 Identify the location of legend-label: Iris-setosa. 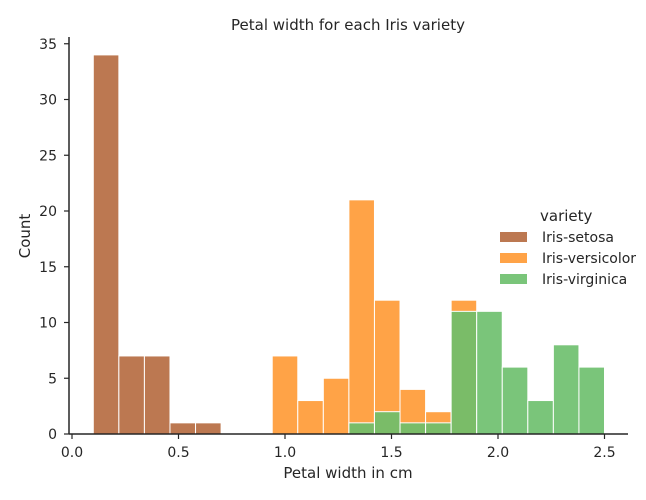
(578, 238).